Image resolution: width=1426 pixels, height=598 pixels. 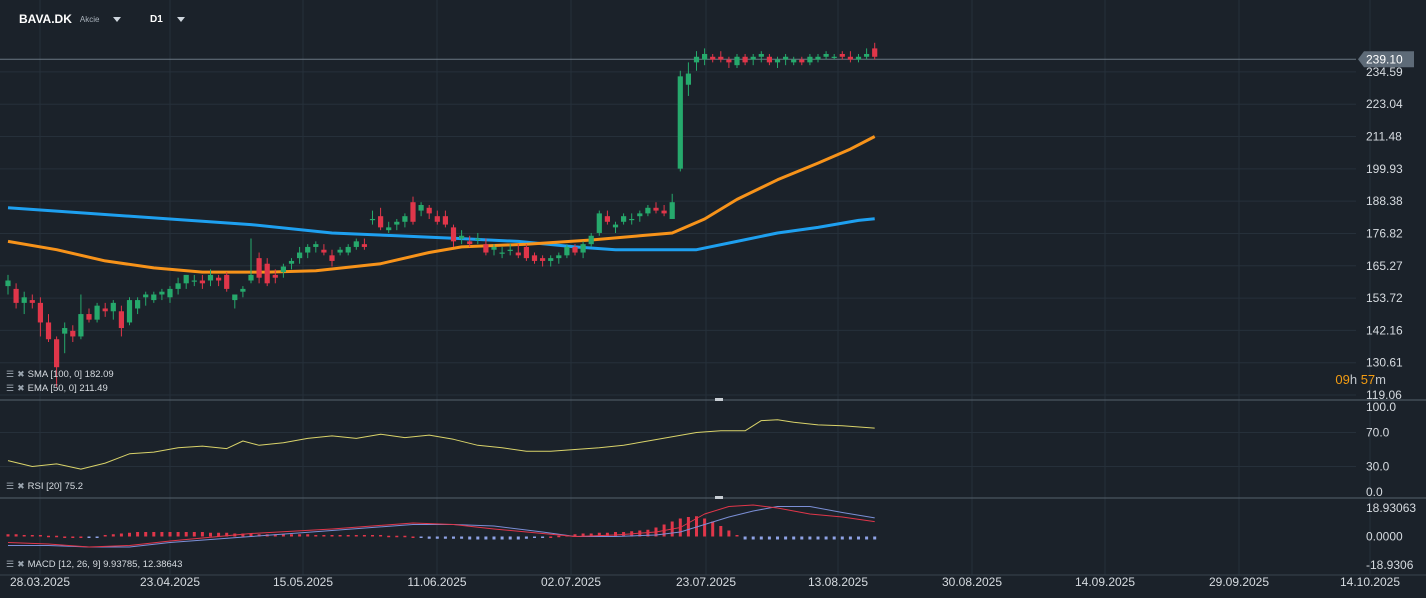 What do you see at coordinates (89, 19) in the screenshot?
I see `asset-type: Akcie` at bounding box center [89, 19].